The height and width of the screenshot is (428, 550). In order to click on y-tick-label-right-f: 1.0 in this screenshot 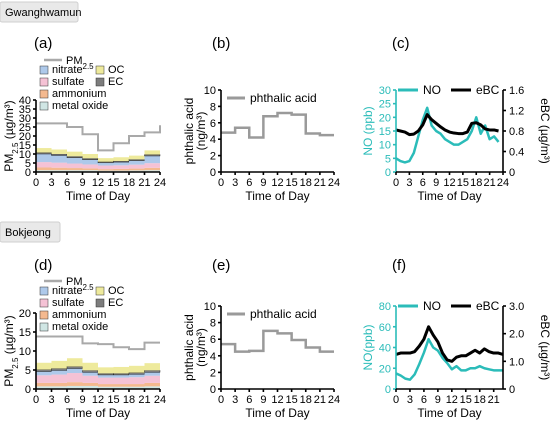, I will do `click(516, 362)`.